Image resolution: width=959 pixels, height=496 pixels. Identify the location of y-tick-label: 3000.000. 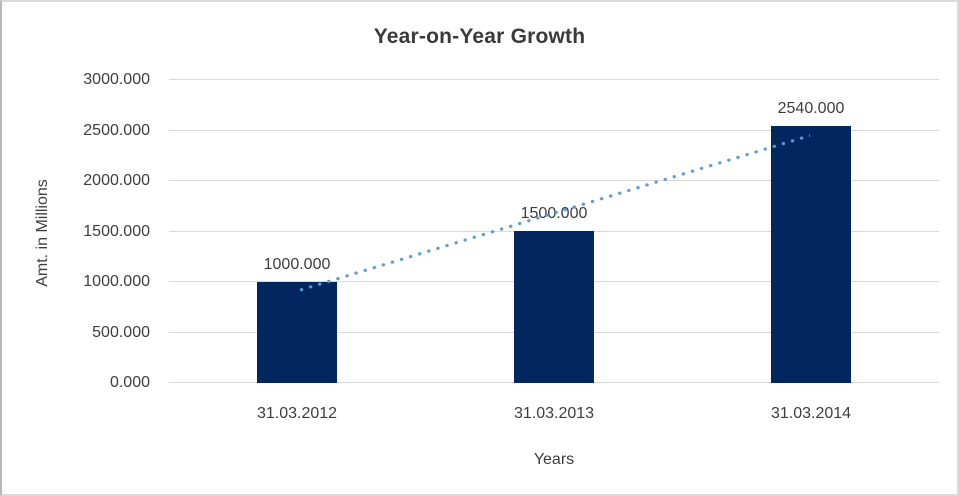
(116, 79).